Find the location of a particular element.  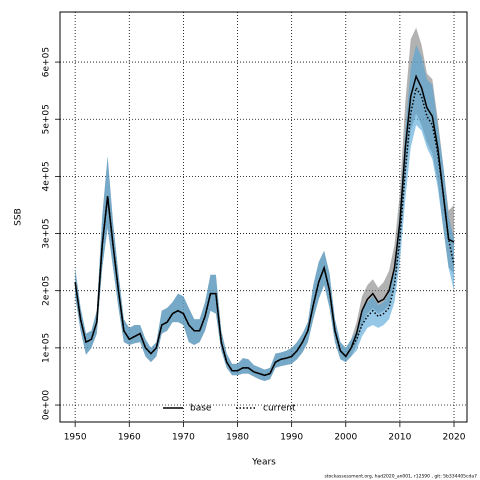

x-tick-label: 2000 is located at coordinates (345, 438).